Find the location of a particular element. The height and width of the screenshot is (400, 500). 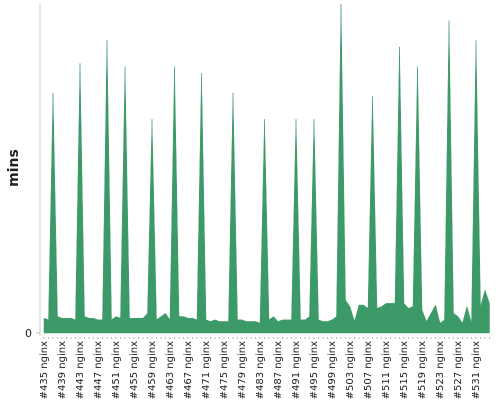

x-tick-label: #527 nginx is located at coordinates (458, 370).